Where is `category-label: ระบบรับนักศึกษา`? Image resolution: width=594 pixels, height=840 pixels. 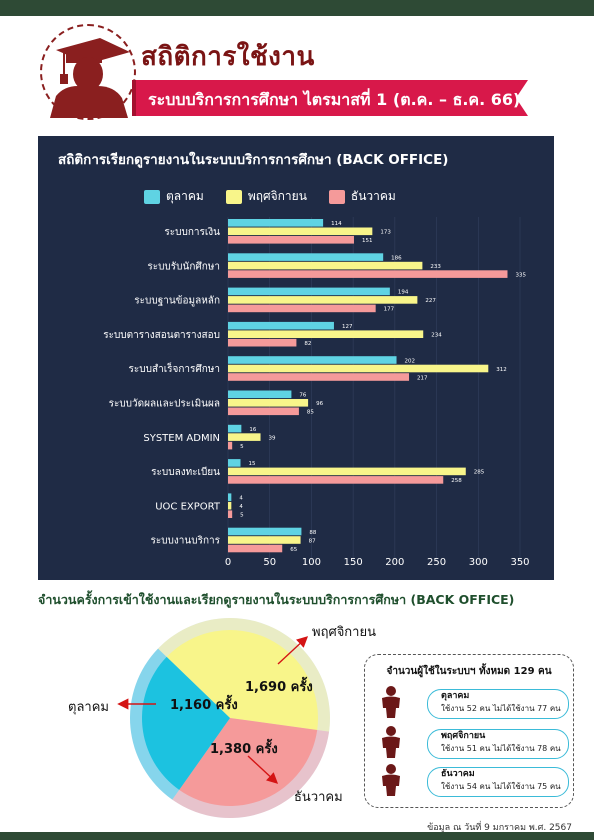
category-label: ระบบรับนักศึกษา is located at coordinates (183, 266).